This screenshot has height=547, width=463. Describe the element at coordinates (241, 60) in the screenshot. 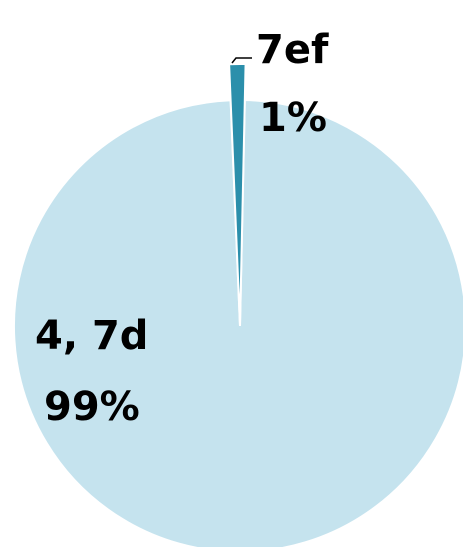

I see `leader-line-7ef` at that location.